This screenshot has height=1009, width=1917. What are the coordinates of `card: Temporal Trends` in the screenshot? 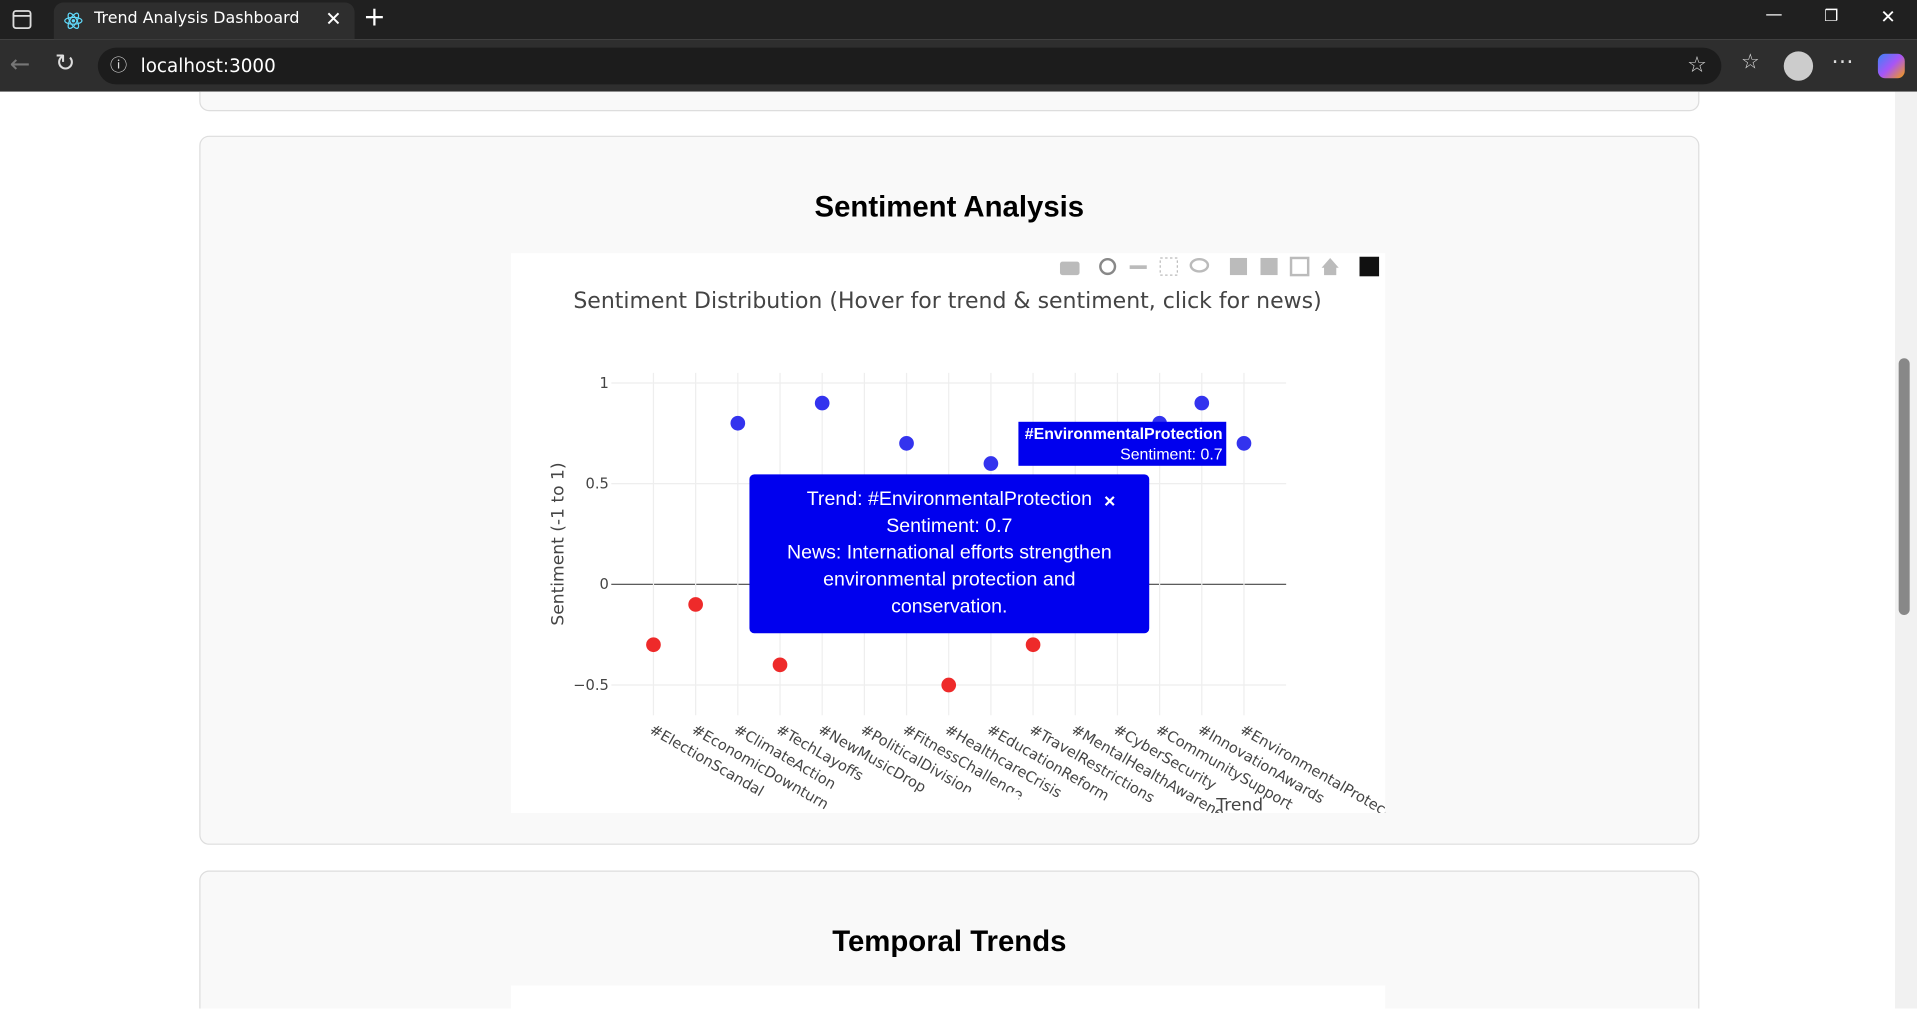 It's located at (949, 939).